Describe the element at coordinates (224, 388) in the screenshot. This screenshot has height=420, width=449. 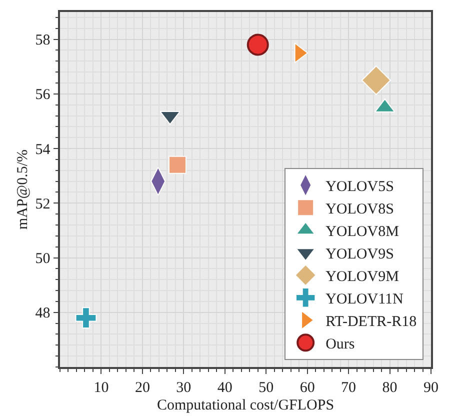
I see `x-tick-label: 40` at that location.